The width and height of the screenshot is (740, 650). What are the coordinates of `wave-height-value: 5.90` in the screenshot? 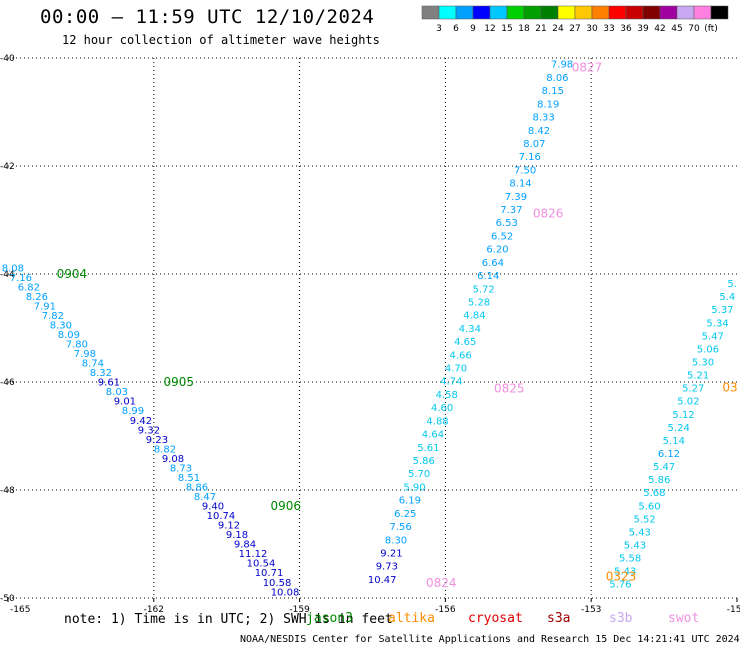 It's located at (414, 487).